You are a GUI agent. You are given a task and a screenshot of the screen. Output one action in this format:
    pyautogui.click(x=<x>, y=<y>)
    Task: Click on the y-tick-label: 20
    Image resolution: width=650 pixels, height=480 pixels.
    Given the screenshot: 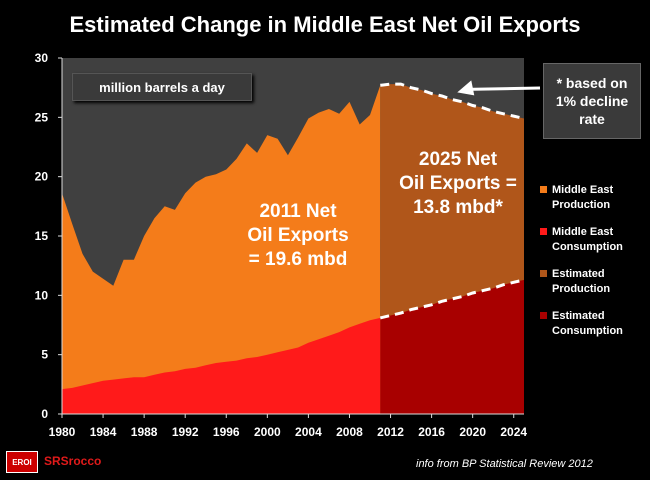 What is the action you would take?
    pyautogui.click(x=42, y=177)
    